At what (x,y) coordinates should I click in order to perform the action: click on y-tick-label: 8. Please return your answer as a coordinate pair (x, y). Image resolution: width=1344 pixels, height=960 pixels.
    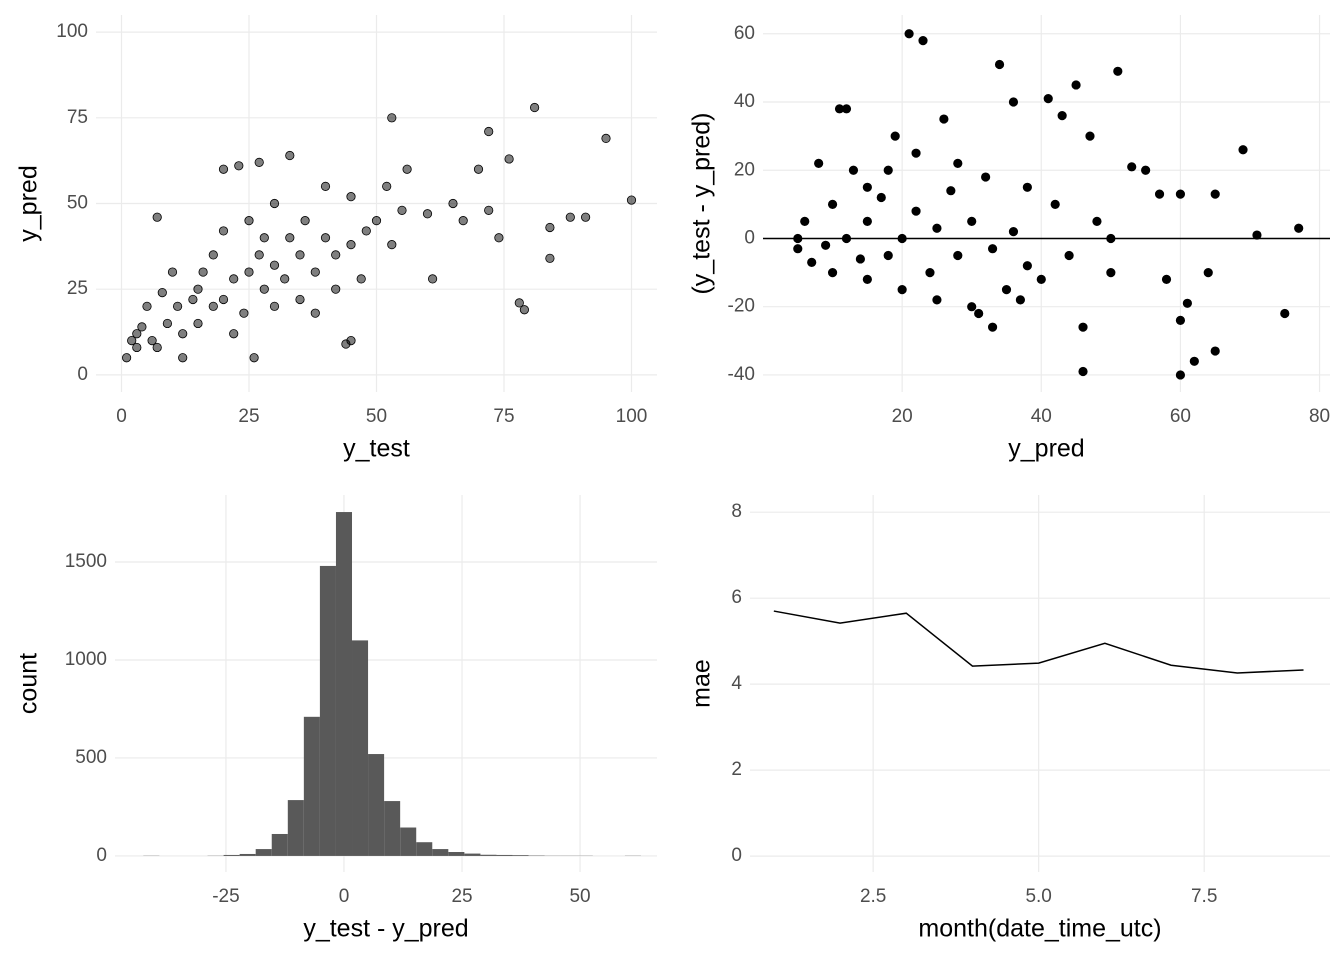
    Looking at the image, I should click on (736, 511).